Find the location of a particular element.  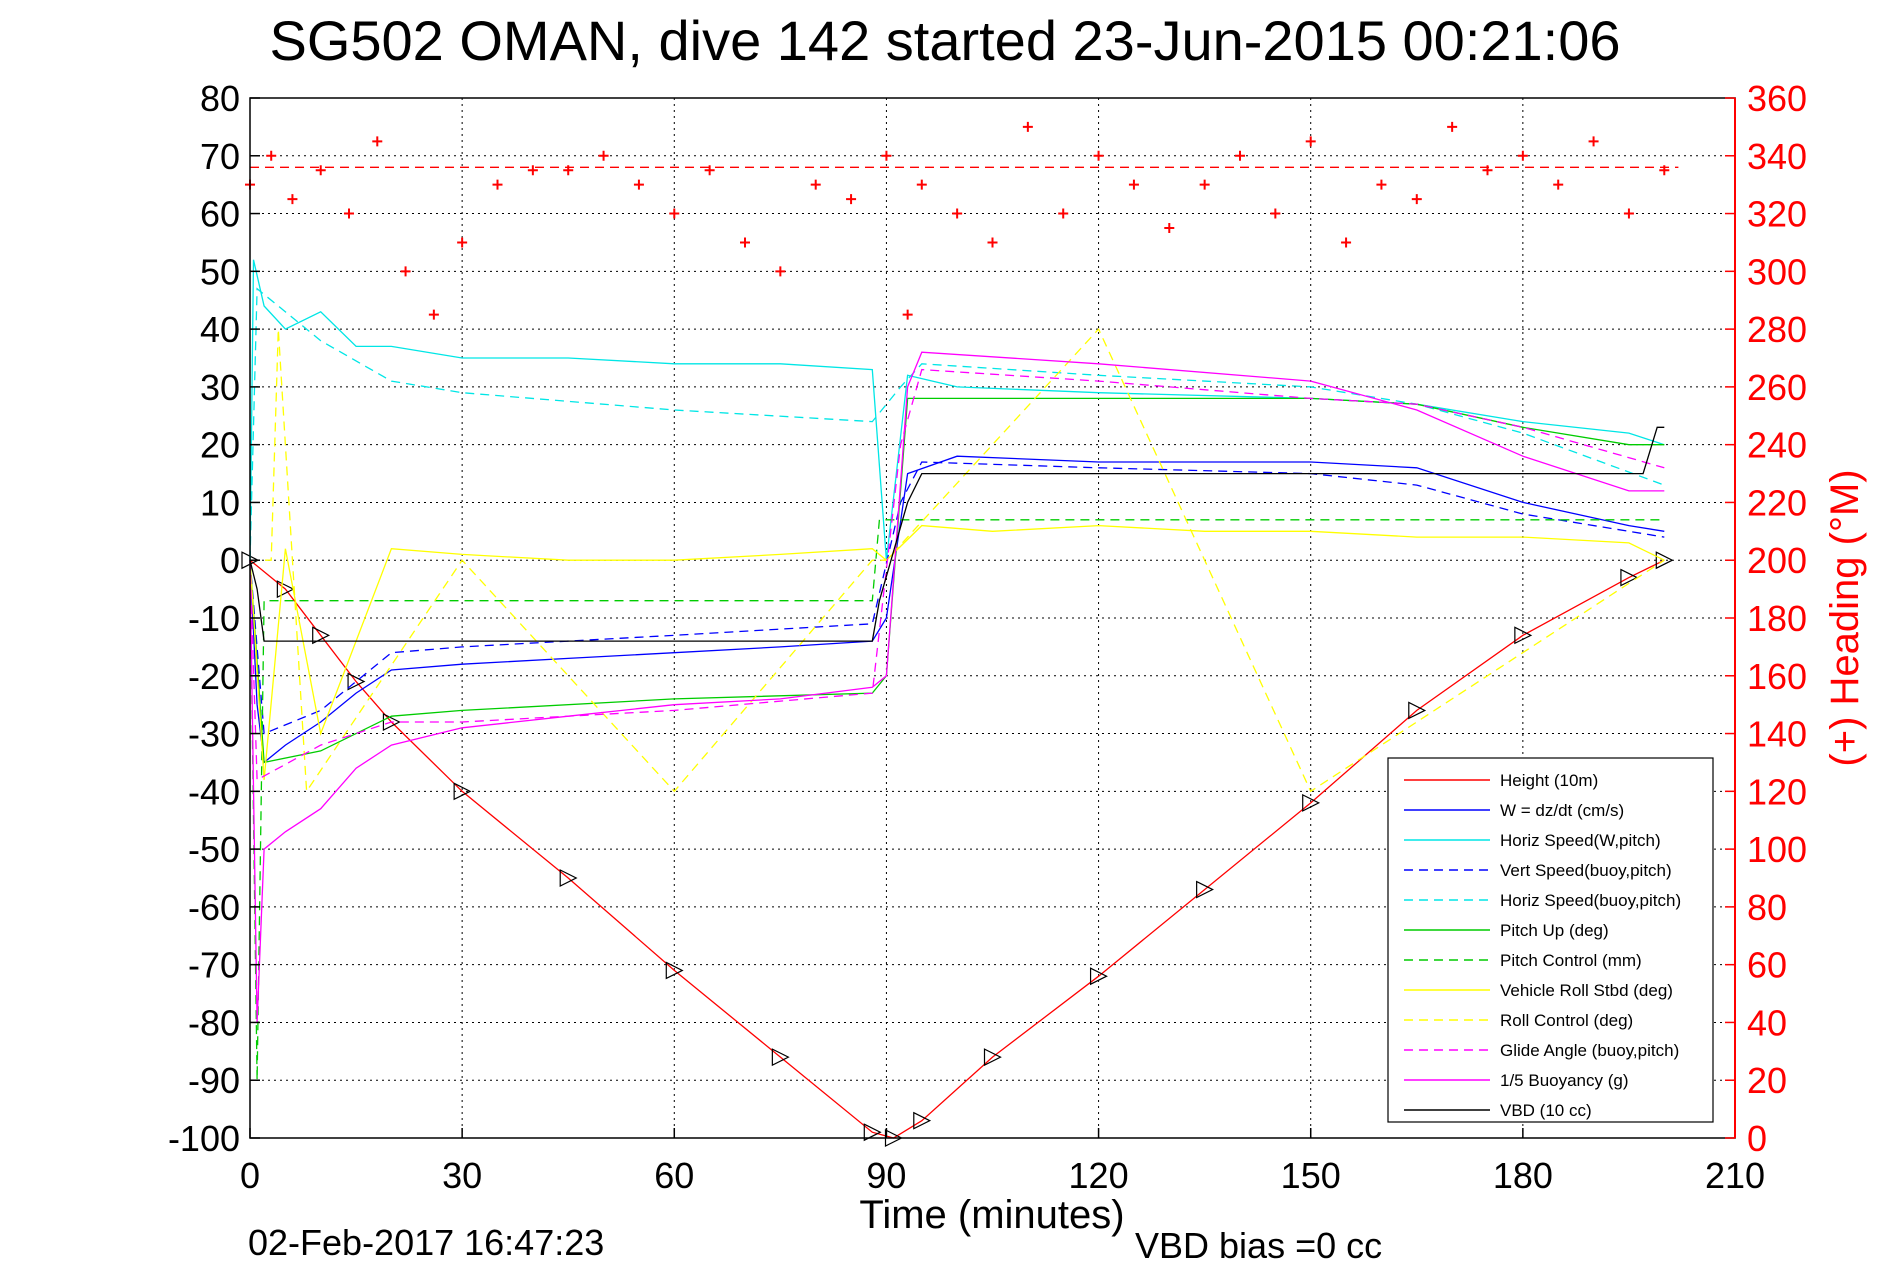

y-tick-label: 80 is located at coordinates (220, 98).